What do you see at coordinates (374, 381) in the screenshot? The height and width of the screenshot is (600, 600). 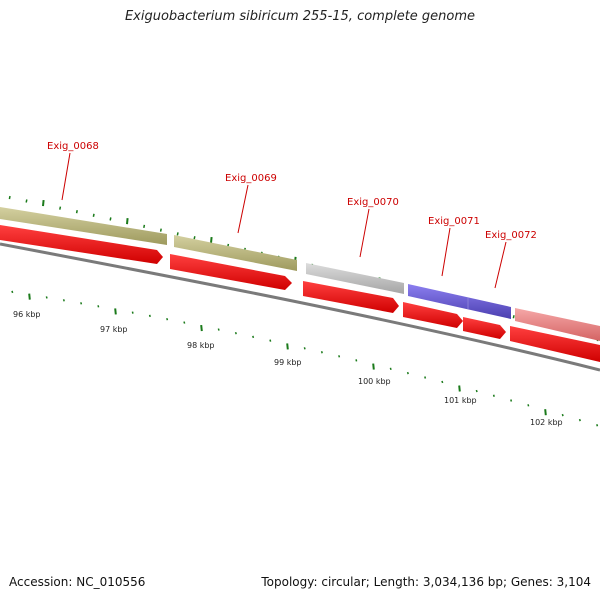 I see `kbp-label: 100 kbp` at bounding box center [374, 381].